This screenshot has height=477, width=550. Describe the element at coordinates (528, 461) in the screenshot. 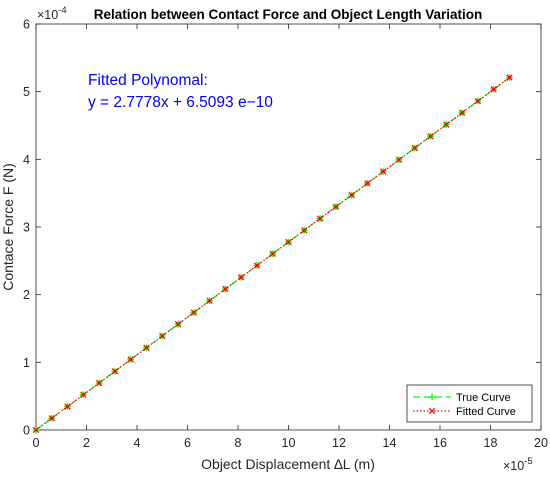

I see `x-exponent-power: -5` at that location.